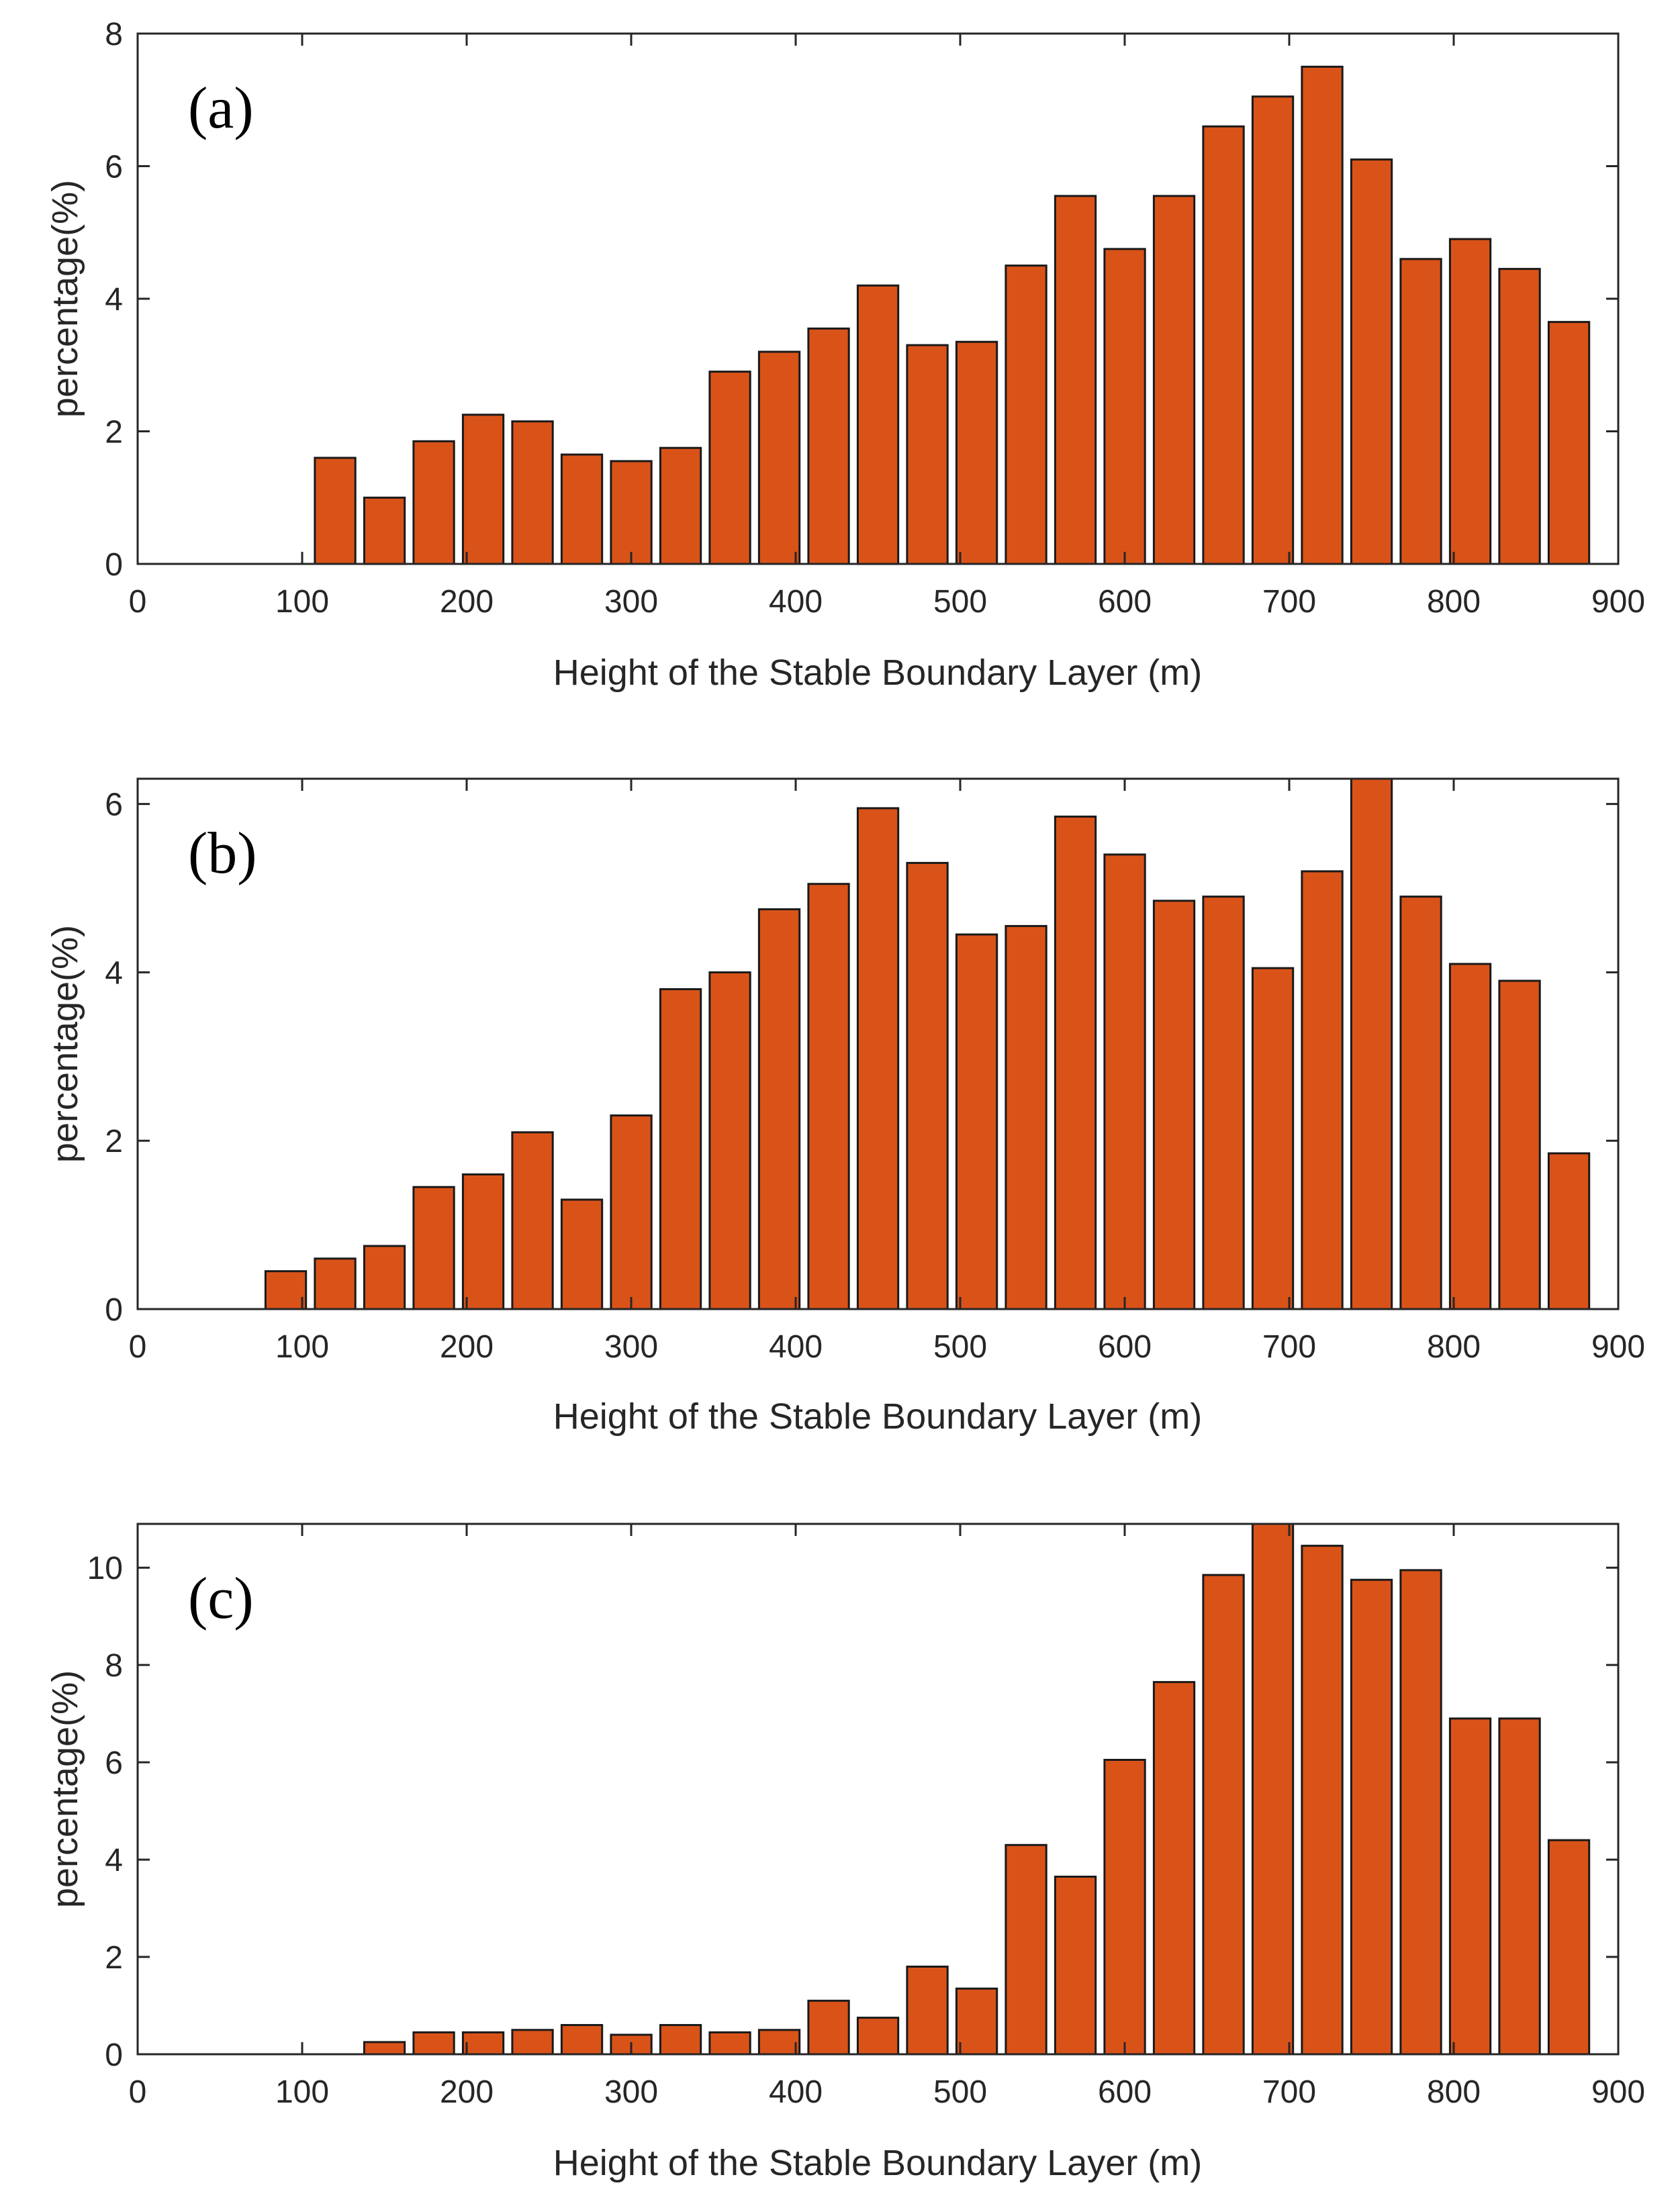  Describe the element at coordinates (221, 108) in the screenshot. I see `panel-label: (a)` at that location.